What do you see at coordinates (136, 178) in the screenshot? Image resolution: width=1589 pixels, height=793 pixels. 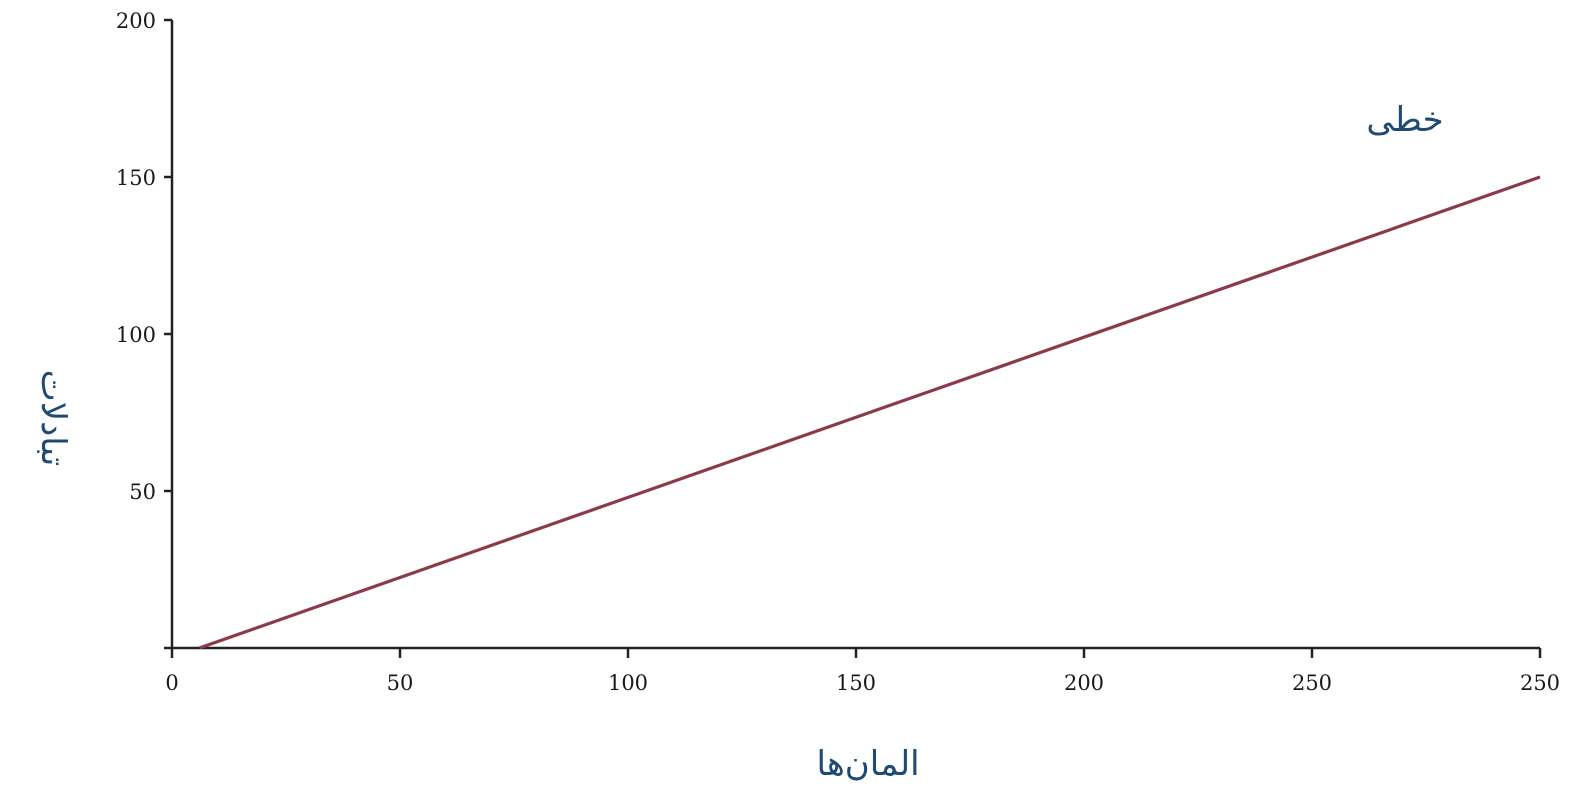 I see `y-tick-label: 150` at bounding box center [136, 178].